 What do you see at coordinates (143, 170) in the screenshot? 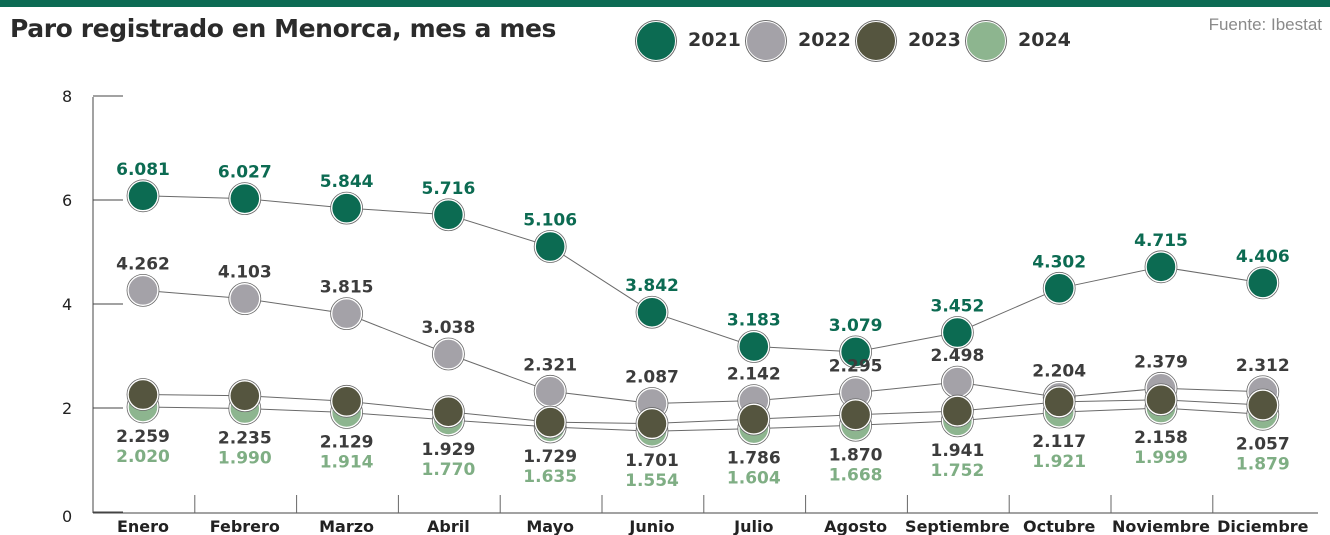
I see `data-label-2021: 6.081` at bounding box center [143, 170].